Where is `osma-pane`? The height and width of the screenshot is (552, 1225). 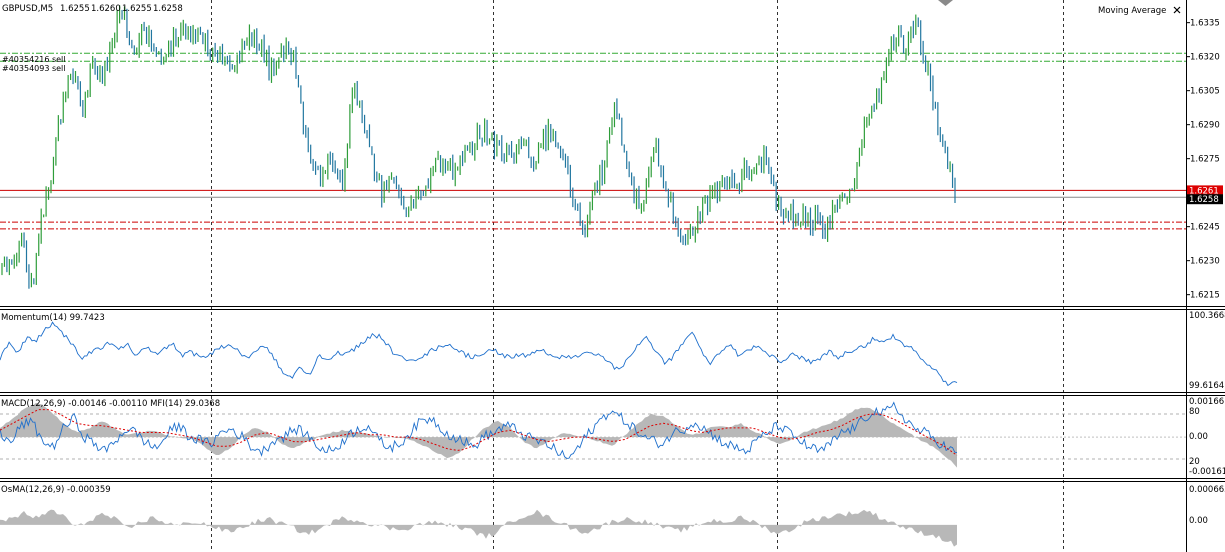 osma-pane is located at coordinates (478, 528).